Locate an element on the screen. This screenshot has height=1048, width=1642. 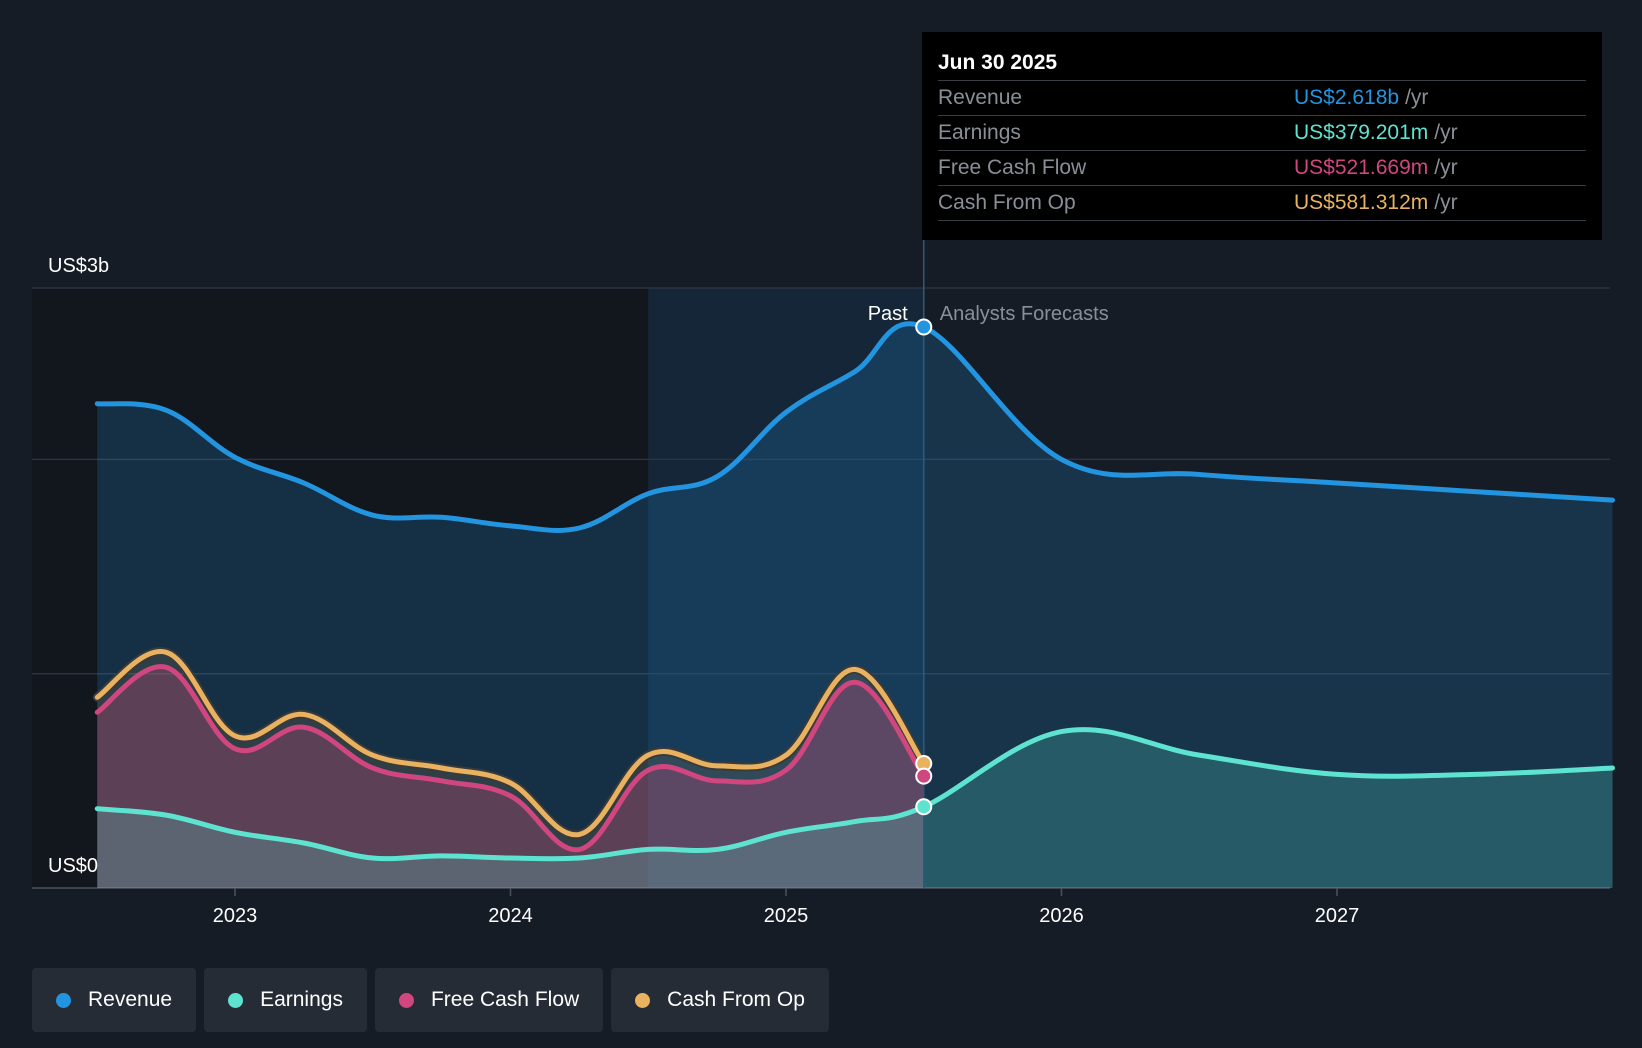
tooltip-value: US$521.669m is located at coordinates (1361, 167).